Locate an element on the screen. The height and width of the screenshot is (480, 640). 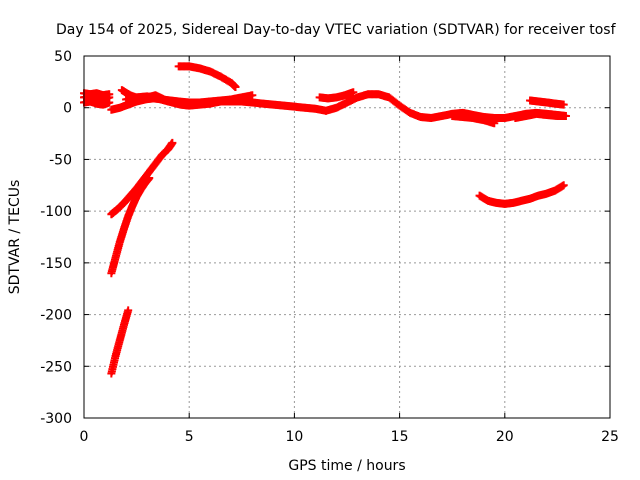
x-axis-label: GPS time / hours is located at coordinates (346, 466).